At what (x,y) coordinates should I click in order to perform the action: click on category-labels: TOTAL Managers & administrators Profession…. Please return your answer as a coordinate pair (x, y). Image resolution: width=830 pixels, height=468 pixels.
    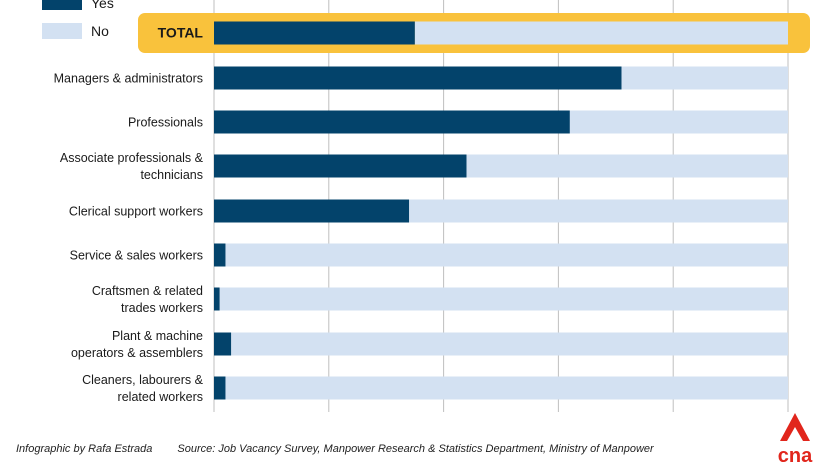
    Looking at the image, I should click on (129, 215).